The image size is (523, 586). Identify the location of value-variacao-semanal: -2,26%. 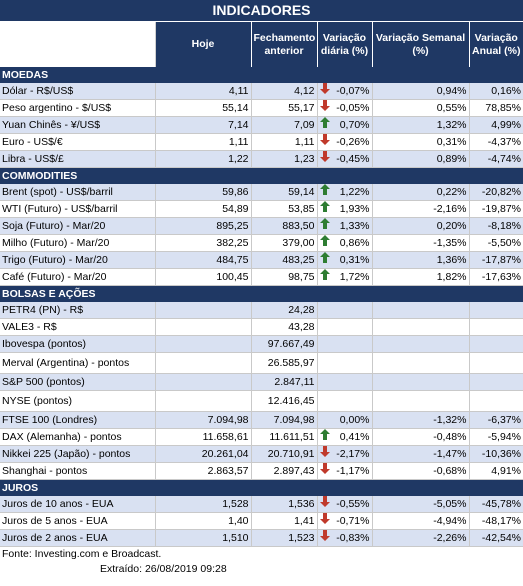
(420, 538).